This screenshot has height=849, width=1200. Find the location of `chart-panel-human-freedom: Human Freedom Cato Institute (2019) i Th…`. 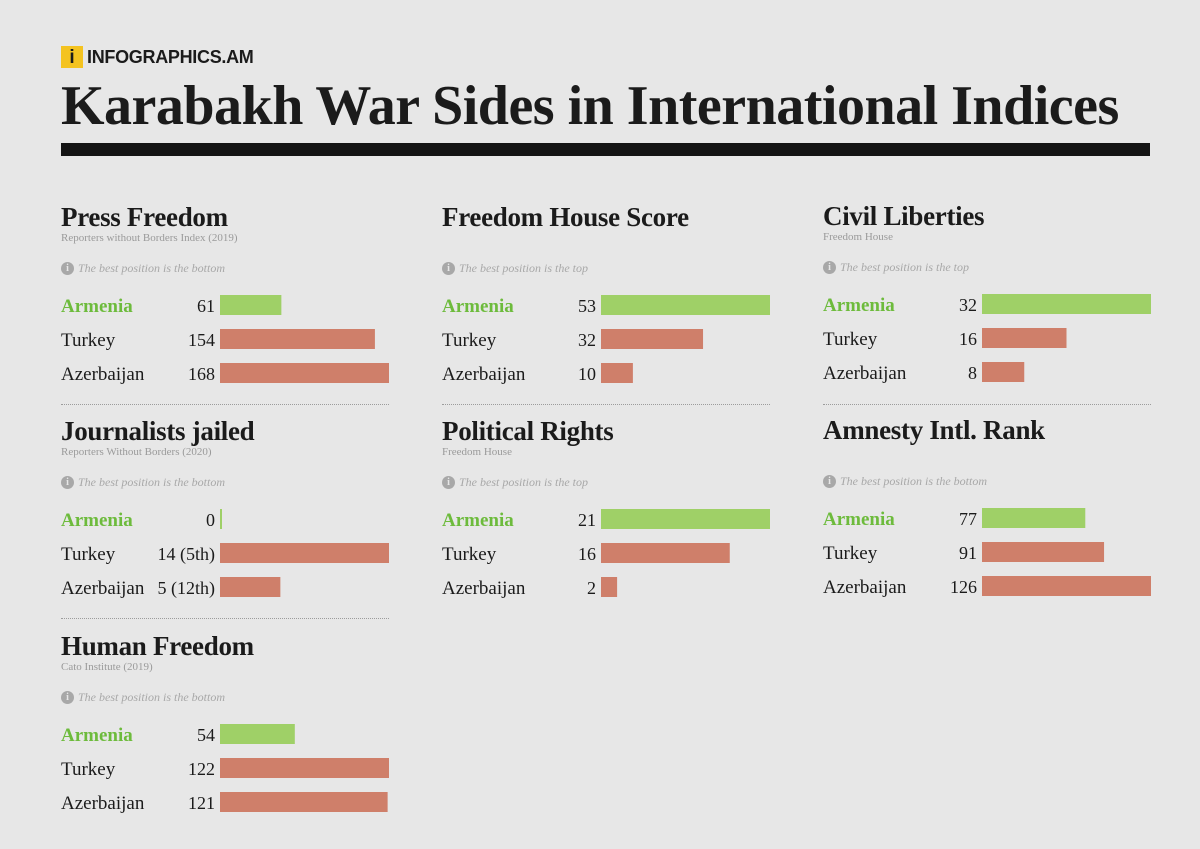

chart-panel-human-freedom: Human Freedom Cato Institute (2019) i Th… is located at coordinates (225, 730).